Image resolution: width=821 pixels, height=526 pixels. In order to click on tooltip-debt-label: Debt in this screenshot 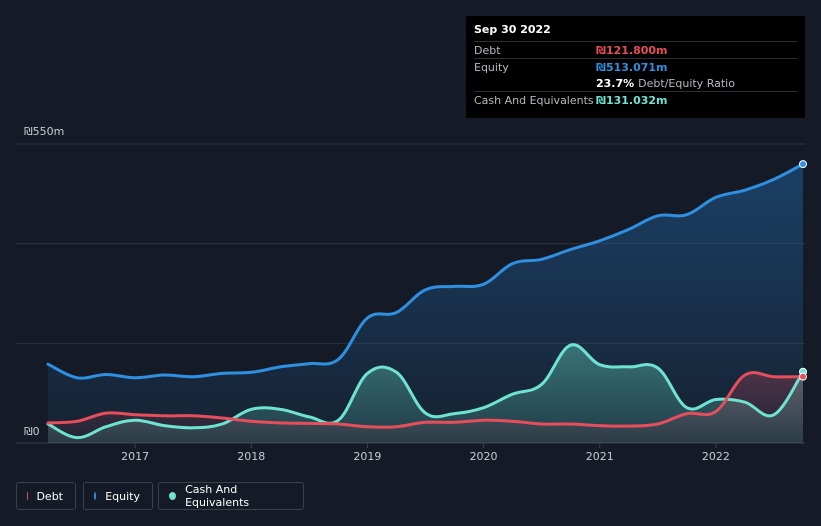, I will do `click(487, 50)`.